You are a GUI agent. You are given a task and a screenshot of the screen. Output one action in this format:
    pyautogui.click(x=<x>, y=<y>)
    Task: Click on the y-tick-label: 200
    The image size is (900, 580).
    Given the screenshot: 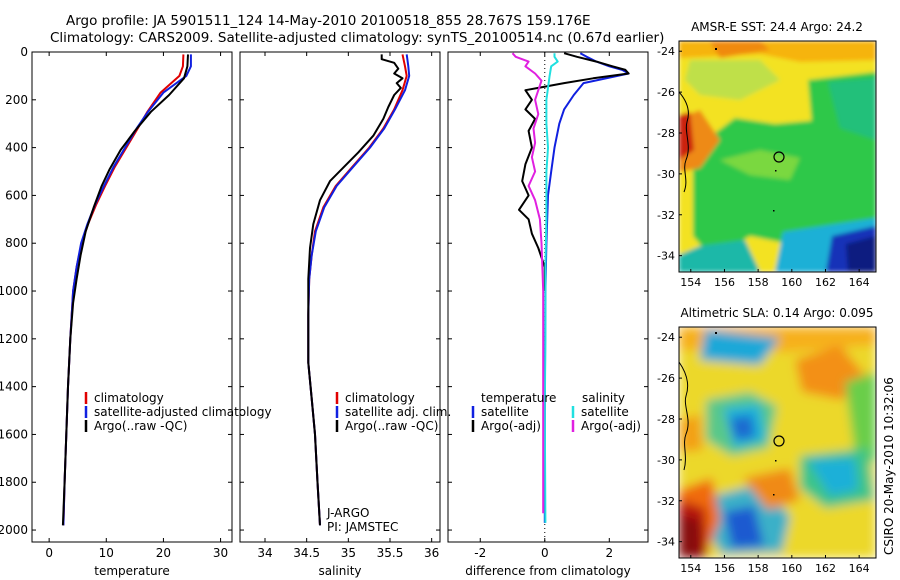 What is the action you would take?
    pyautogui.click(x=16, y=100)
    